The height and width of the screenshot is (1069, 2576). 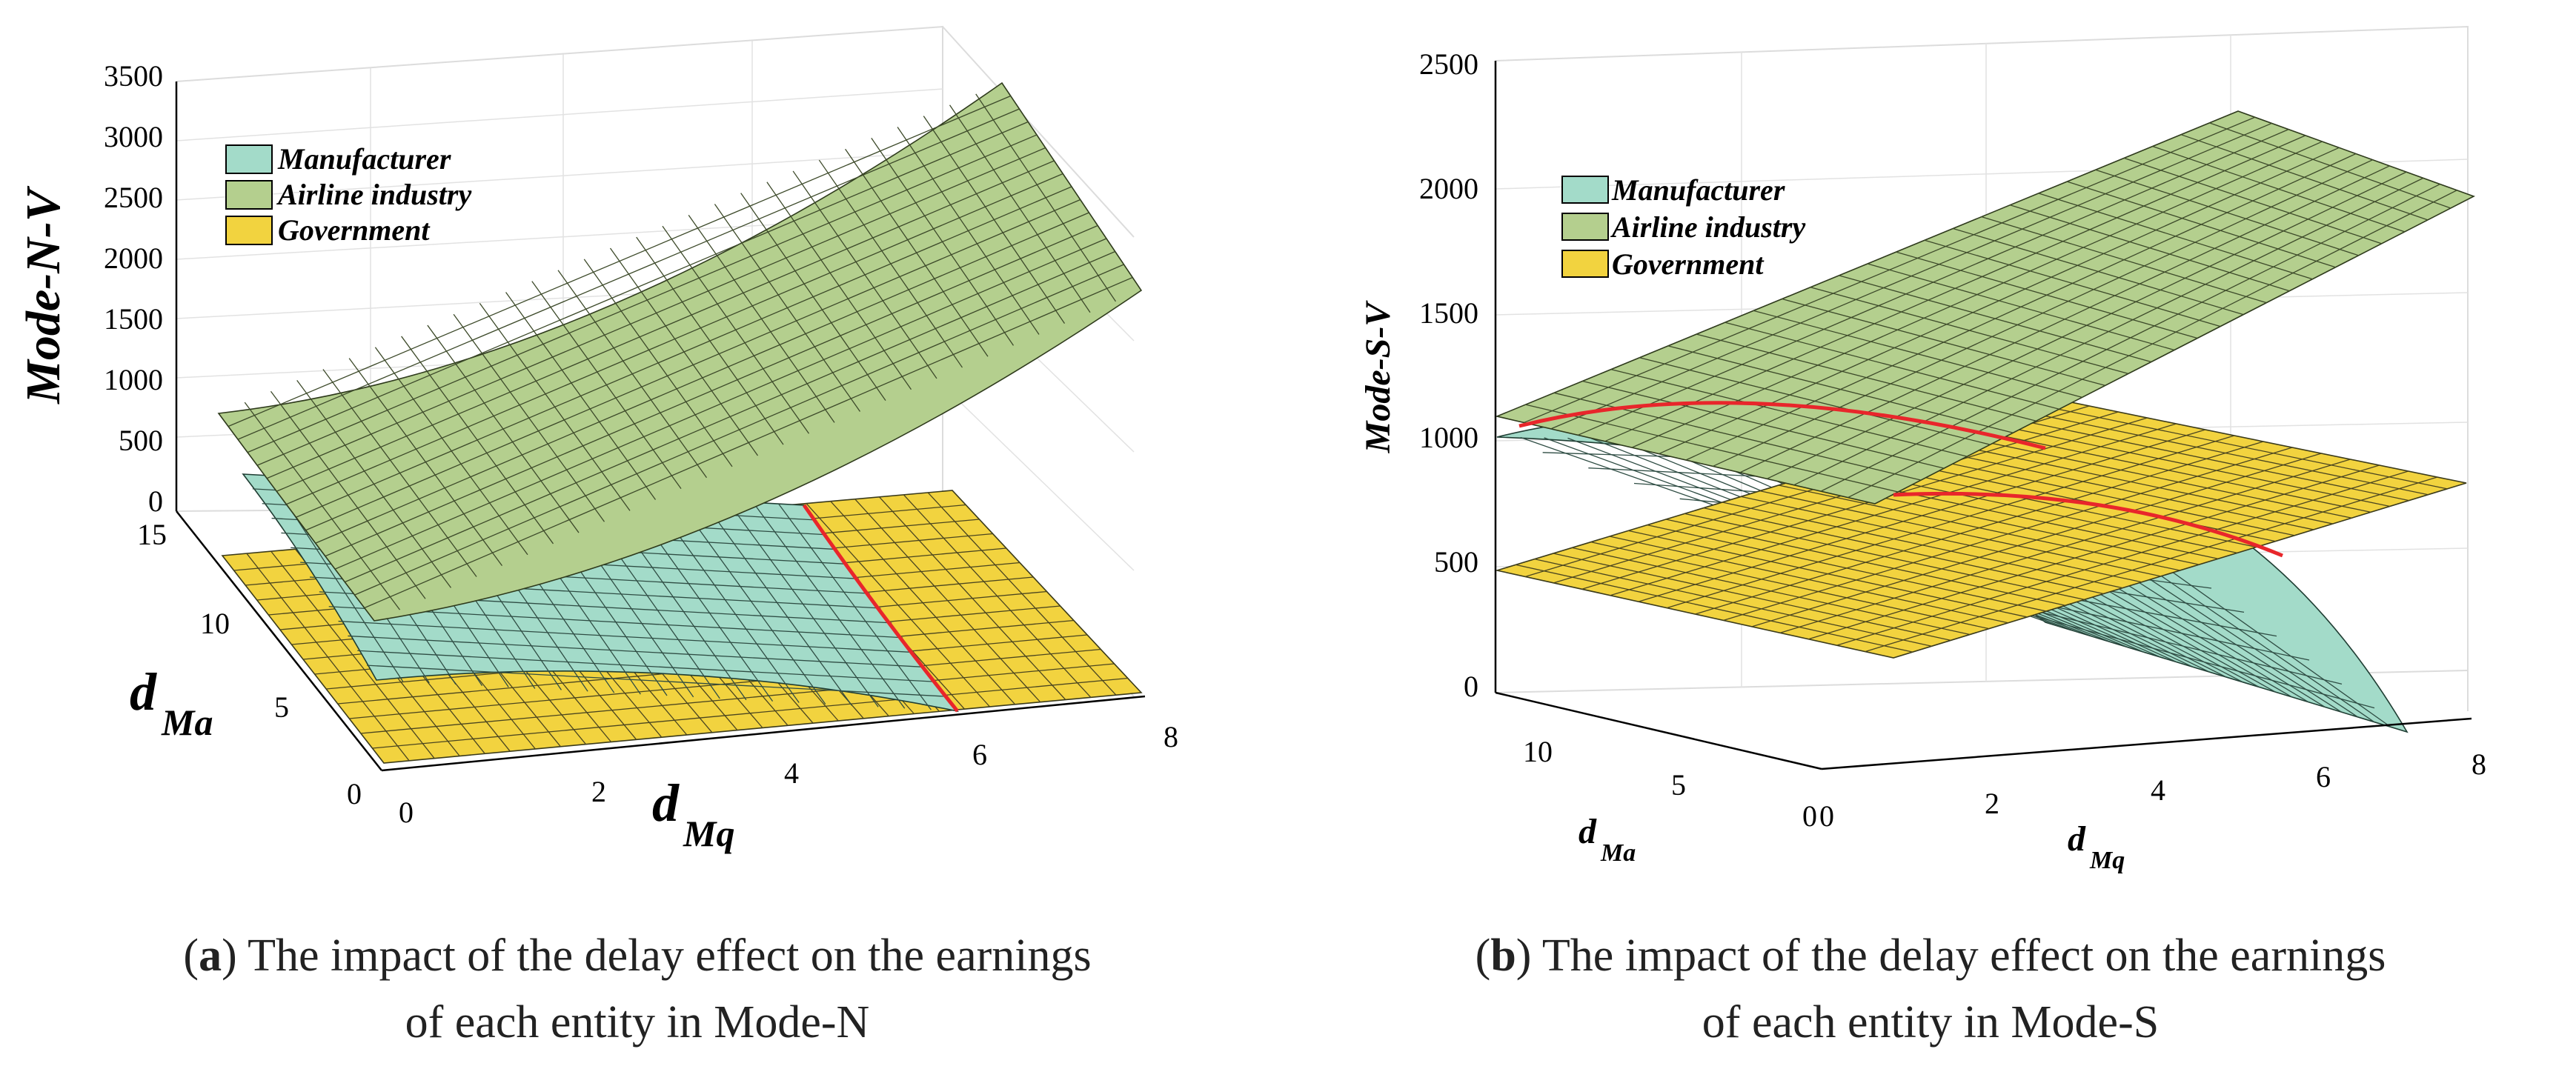 What do you see at coordinates (354, 794) in the screenshot?
I see `y-tick: 0` at bounding box center [354, 794].